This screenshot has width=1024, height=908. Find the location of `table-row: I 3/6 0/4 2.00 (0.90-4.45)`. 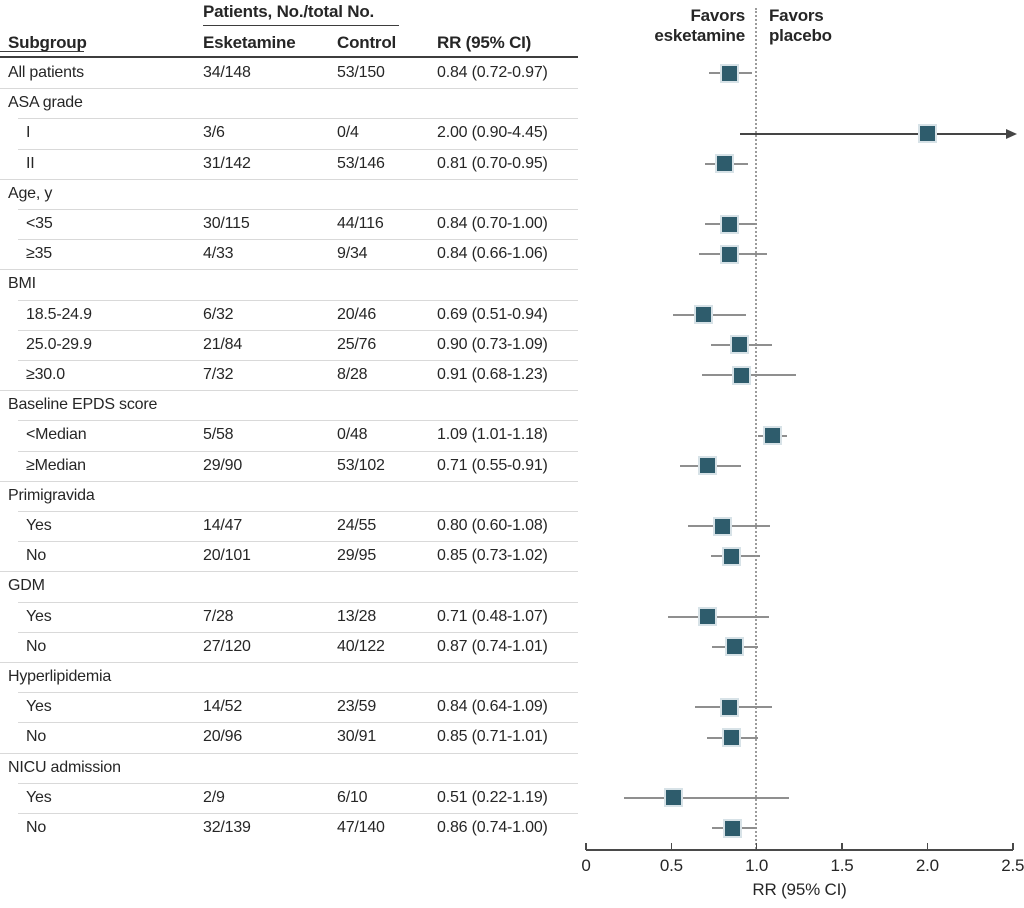

table-row: I 3/6 0/4 2.00 (0.90-4.45) is located at coordinates (289, 133).